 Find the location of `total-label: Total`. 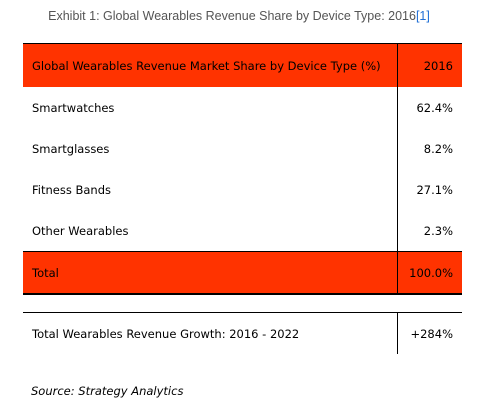

total-label: Total is located at coordinates (210, 273).